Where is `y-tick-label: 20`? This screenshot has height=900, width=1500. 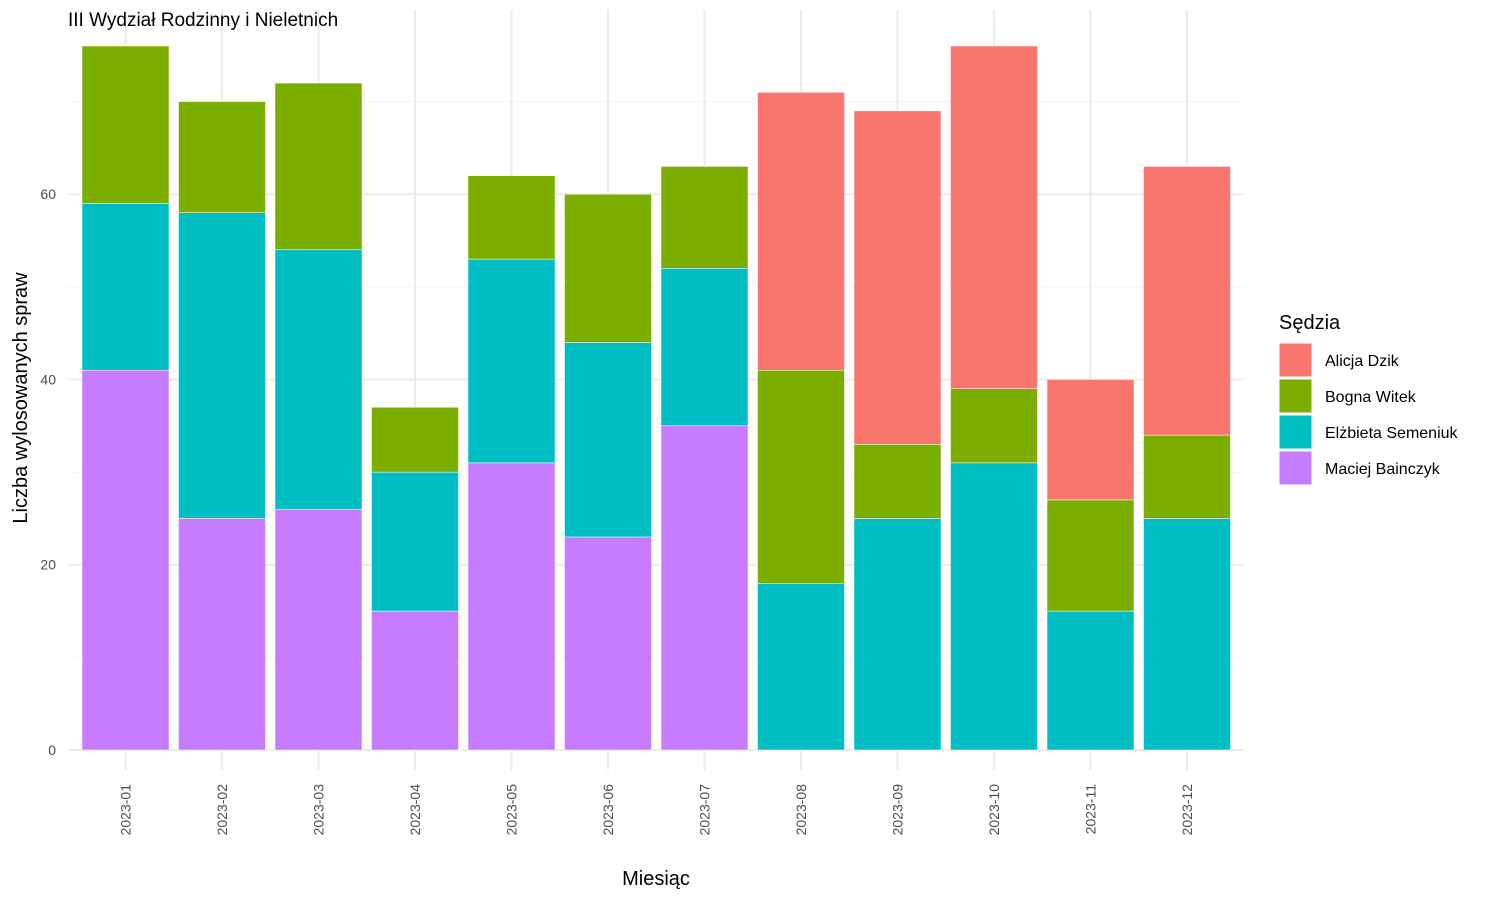
y-tick-label: 20 is located at coordinates (48, 565).